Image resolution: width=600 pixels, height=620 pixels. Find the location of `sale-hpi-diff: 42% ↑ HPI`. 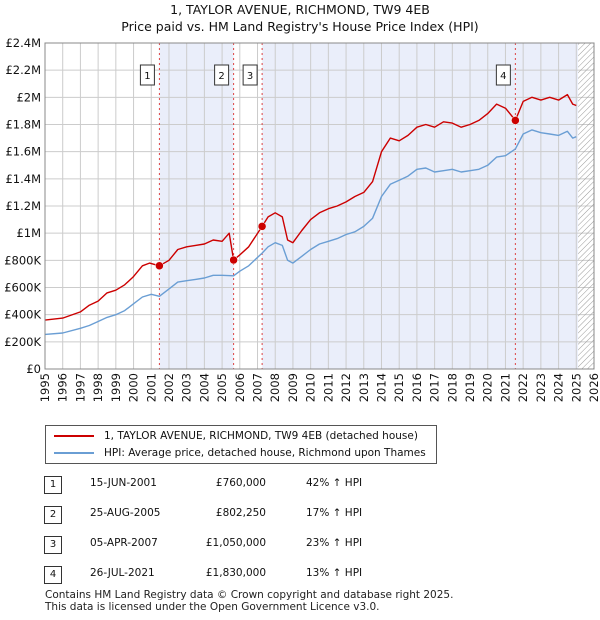

sale-hpi-diff: 42% ↑ HPI is located at coordinates (334, 483).